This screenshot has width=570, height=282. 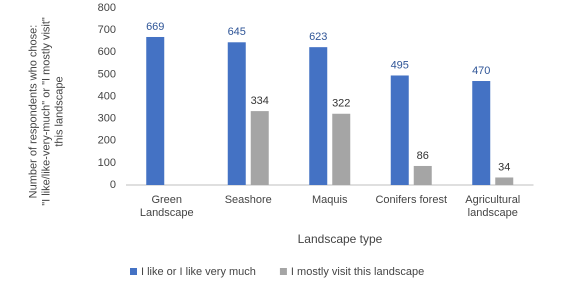 I want to click on x-tick-label: Agricultural landscape, so click(x=493, y=206).